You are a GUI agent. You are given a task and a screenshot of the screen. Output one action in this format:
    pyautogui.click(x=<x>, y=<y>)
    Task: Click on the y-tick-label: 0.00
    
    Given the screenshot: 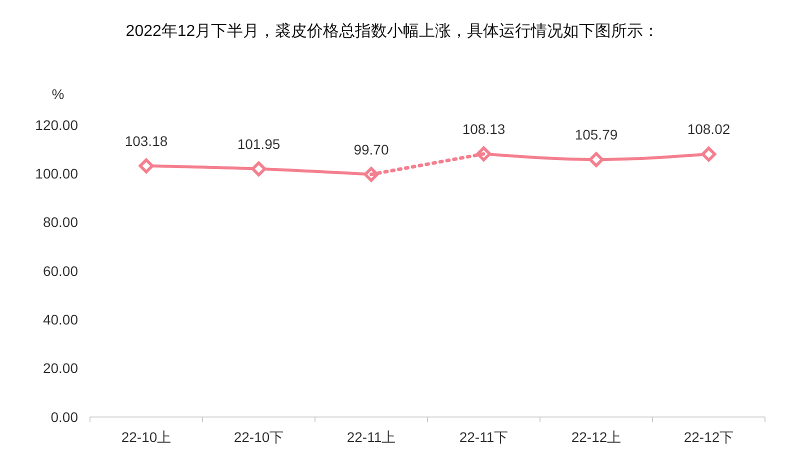 What is the action you would take?
    pyautogui.click(x=64, y=416)
    